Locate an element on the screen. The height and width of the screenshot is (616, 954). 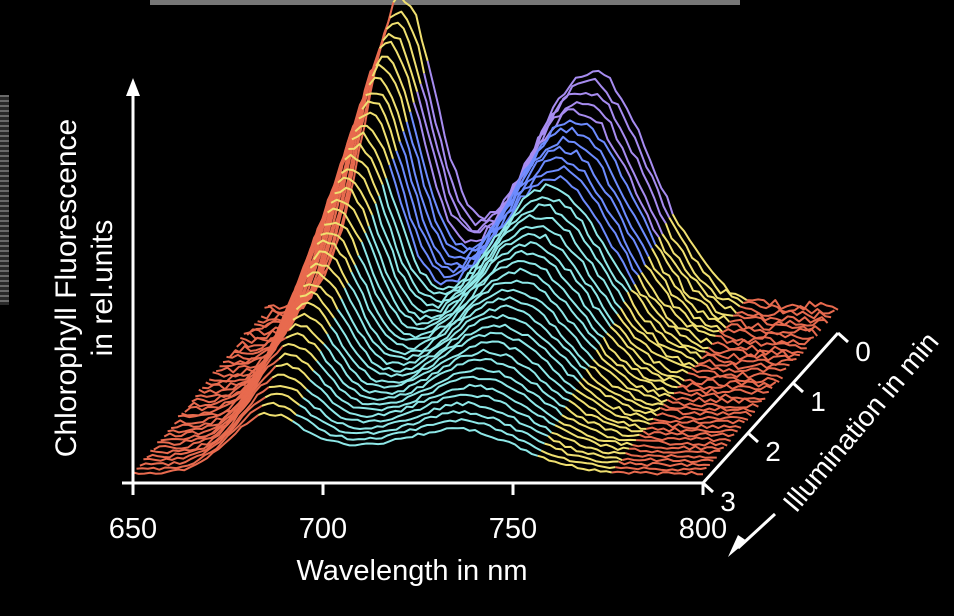
z-axis-line is located at coordinates (770, 408).